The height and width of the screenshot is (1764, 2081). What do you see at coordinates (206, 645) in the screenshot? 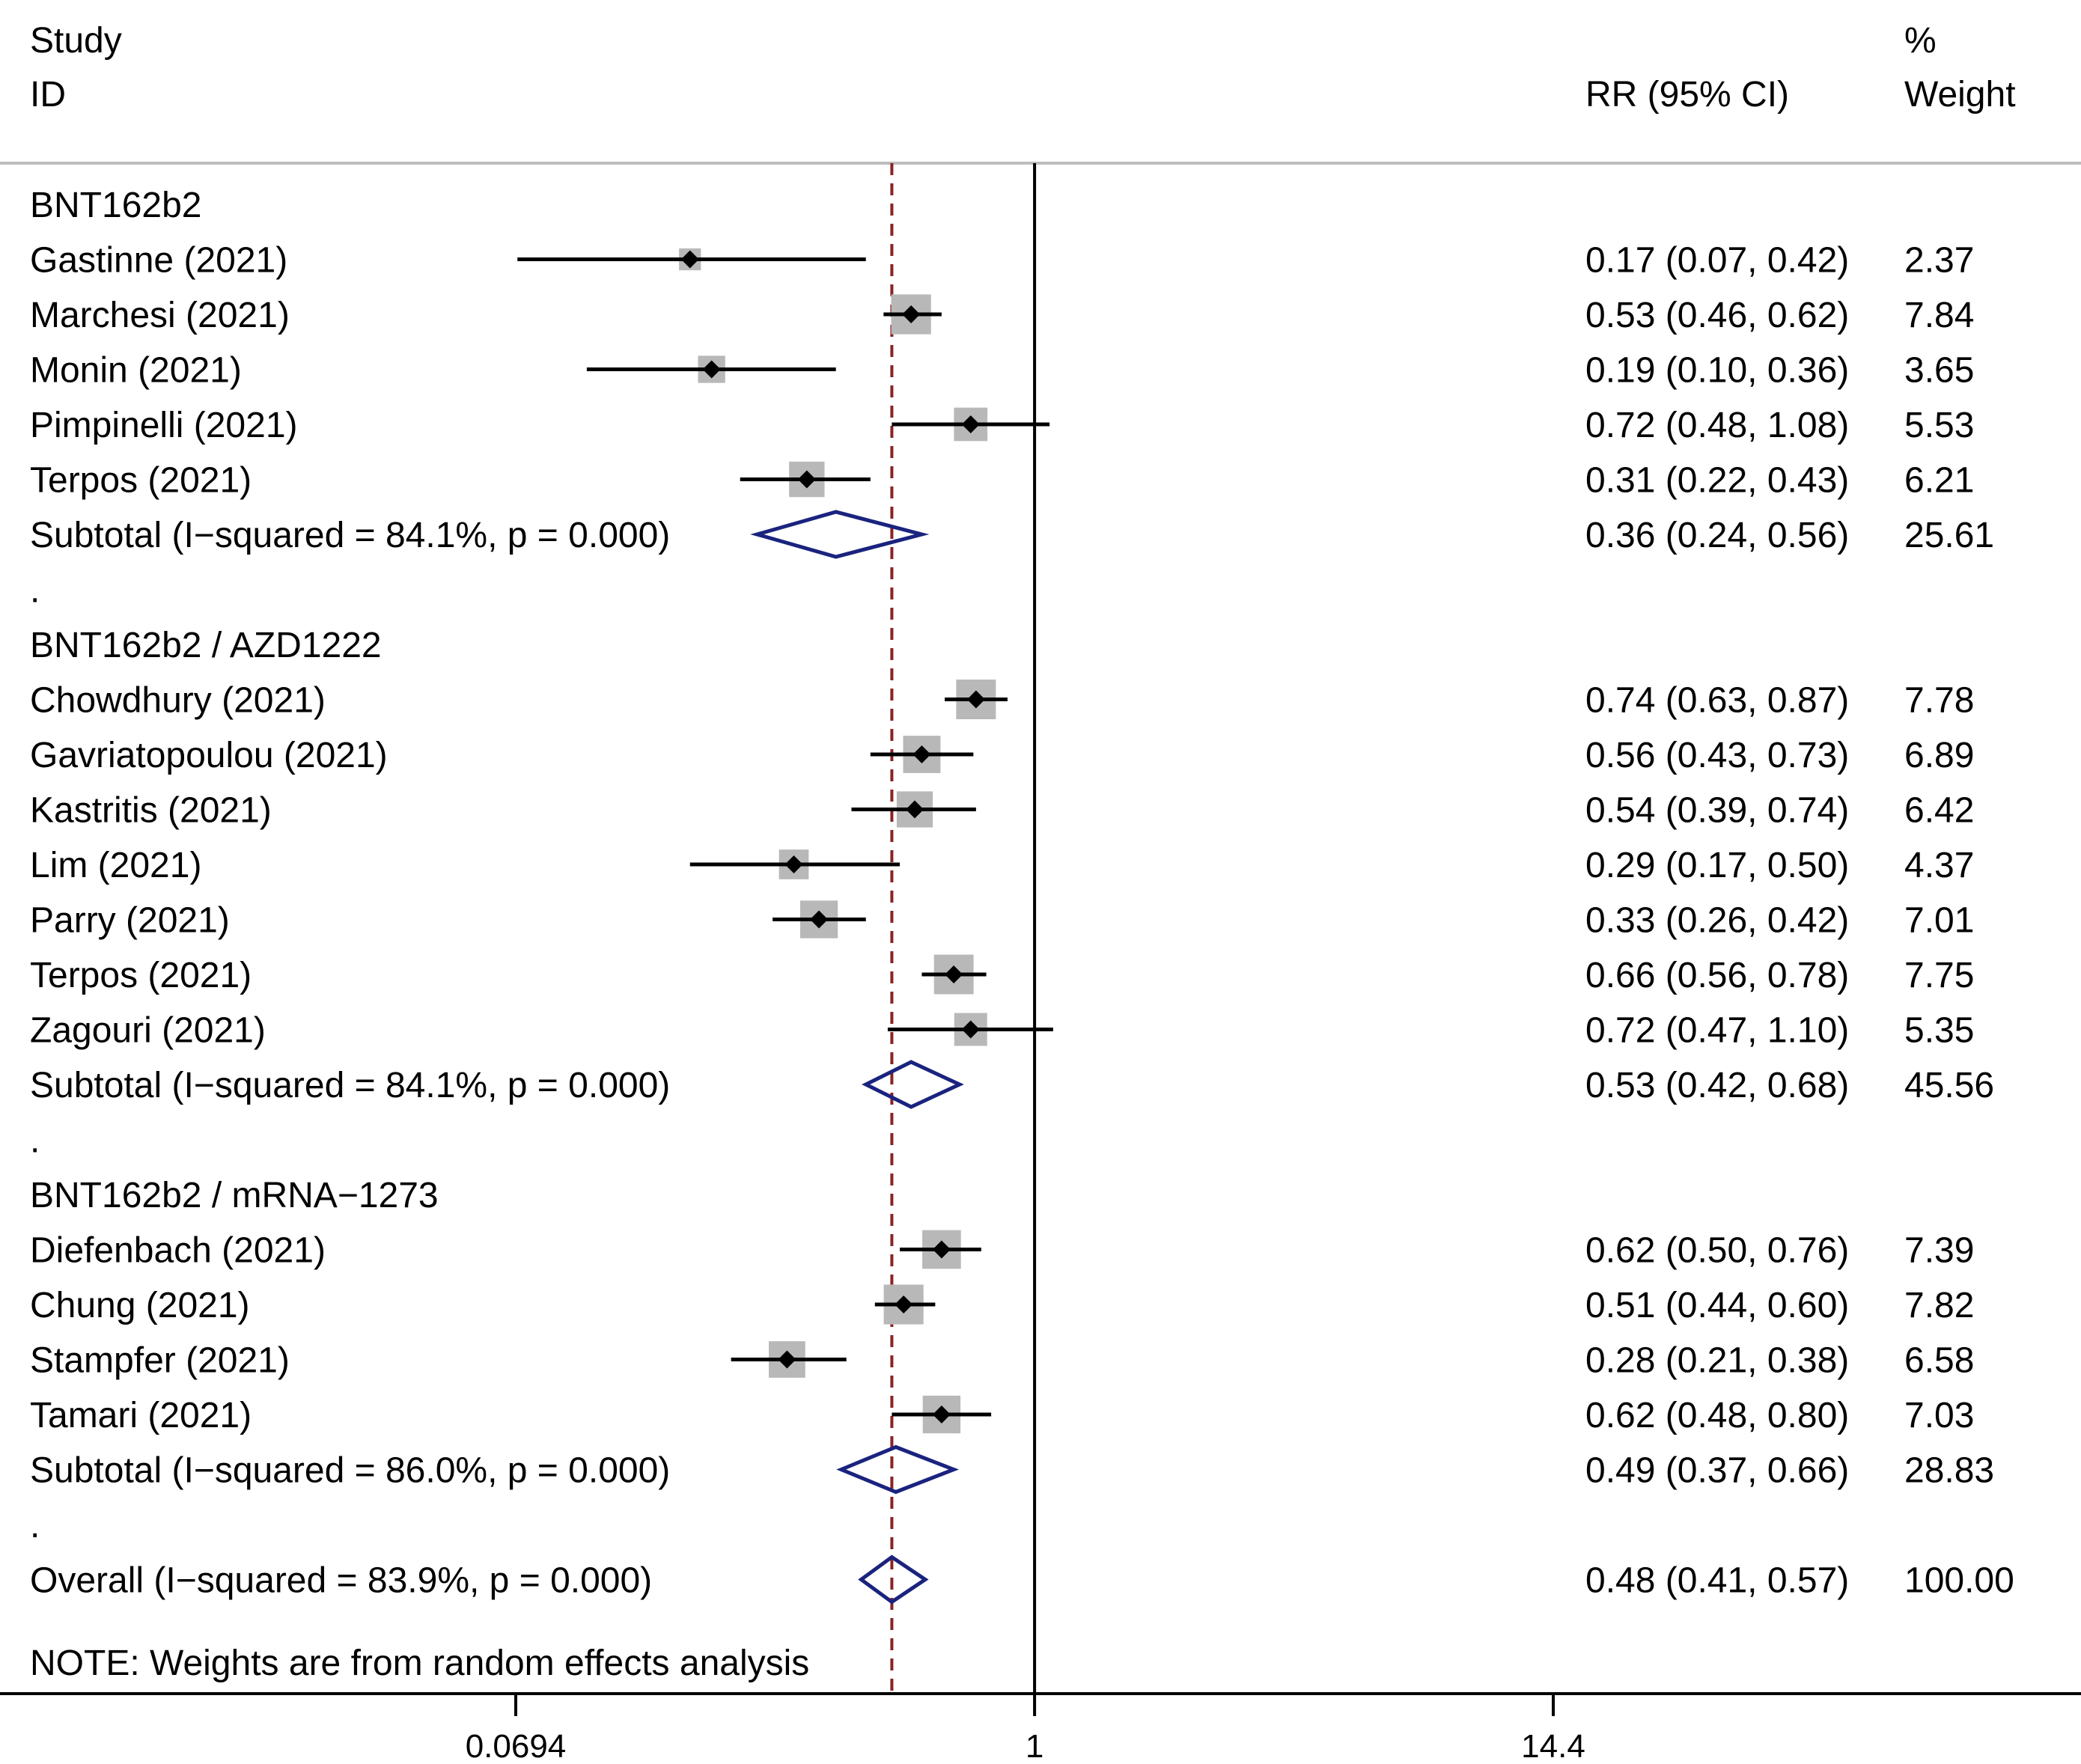
I see `row-group-8: BNT162b2 / AZD1222` at bounding box center [206, 645].